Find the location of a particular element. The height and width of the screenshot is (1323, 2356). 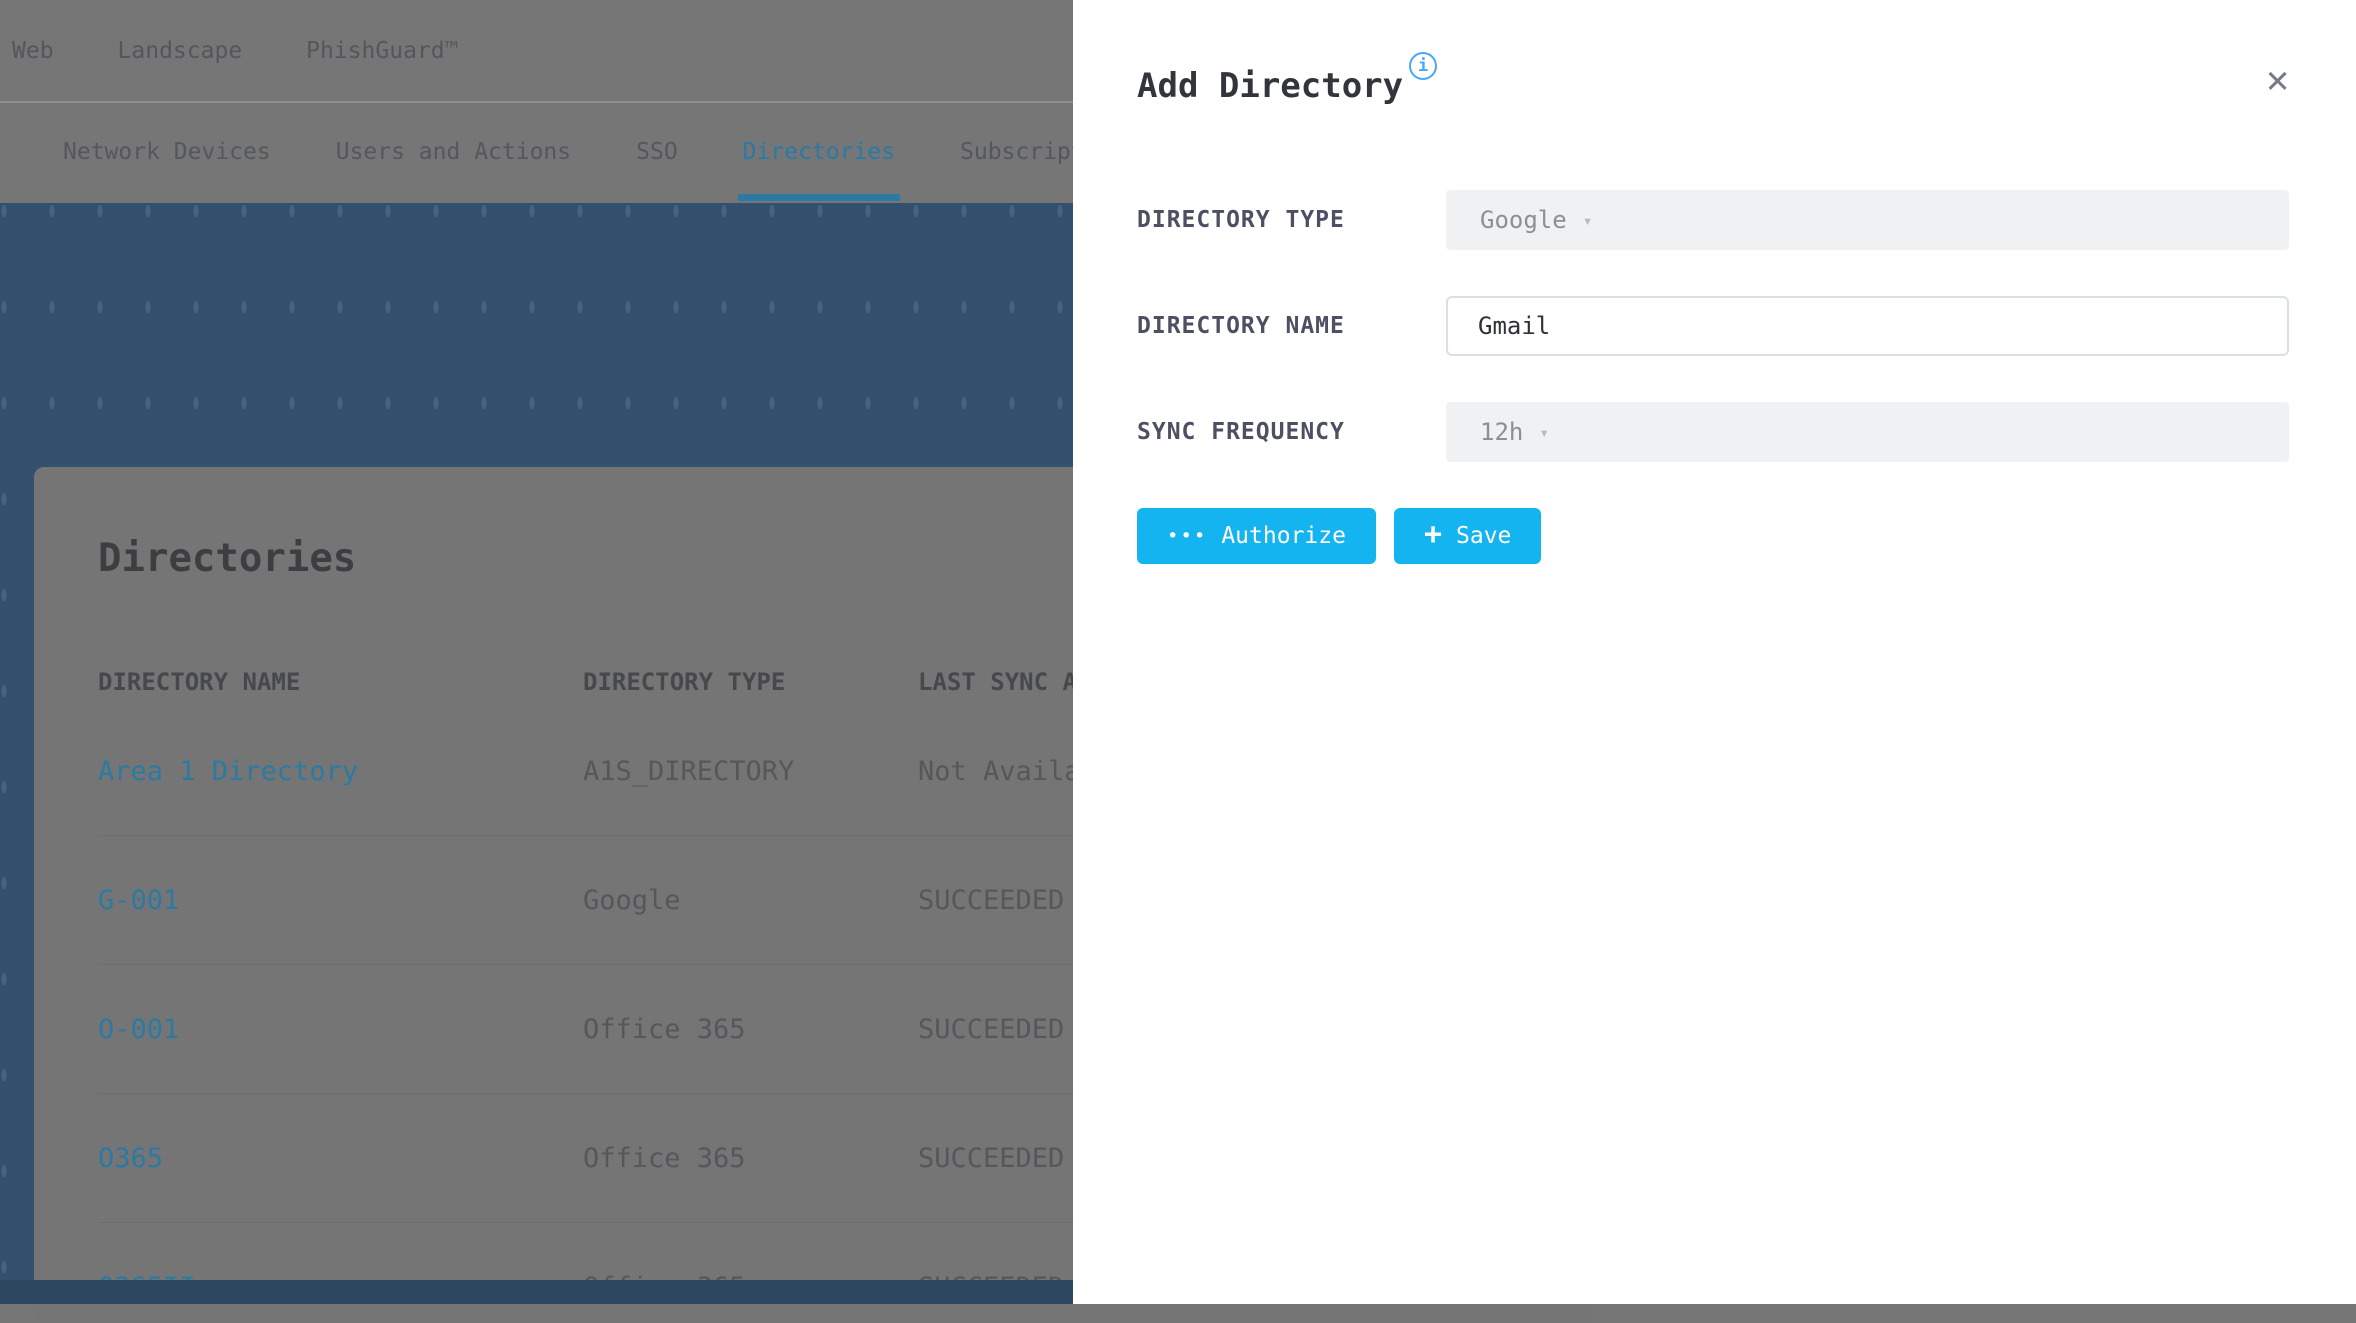

form-row-directory-name: DIRECTORY NAME is located at coordinates (1713, 326).